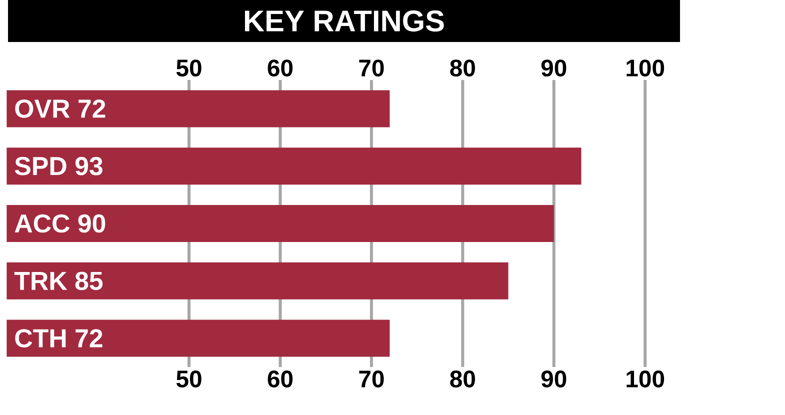 Image resolution: width=785 pixels, height=415 pixels. Describe the element at coordinates (60, 223) in the screenshot. I see `y-tick-label: ACC 90` at that location.